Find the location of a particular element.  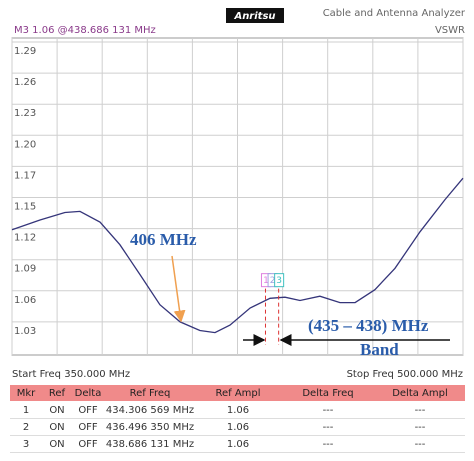

start-freq: Start Freq 350.000 MHz is located at coordinates (71, 374).